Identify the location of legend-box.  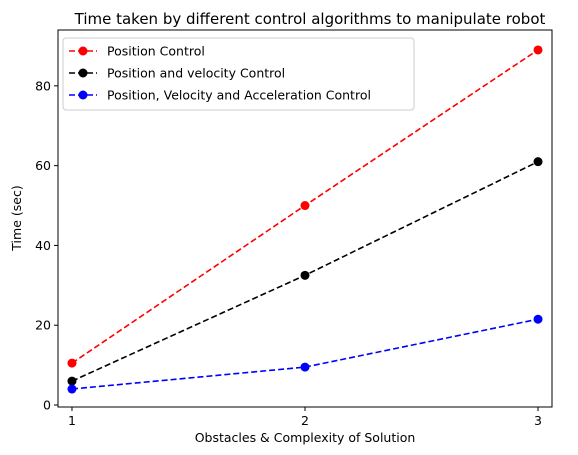
(238, 74).